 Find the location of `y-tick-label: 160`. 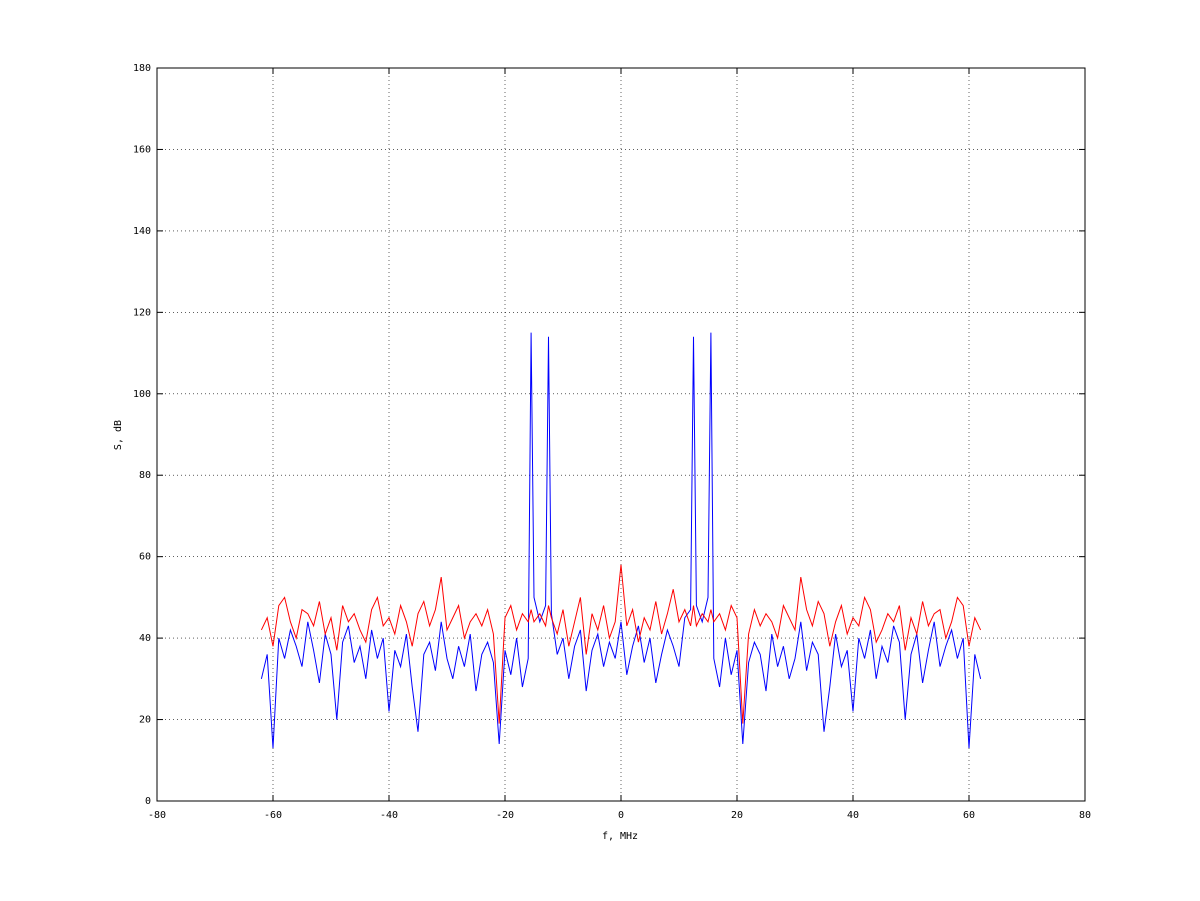

y-tick-label: 160 is located at coordinates (142, 149).